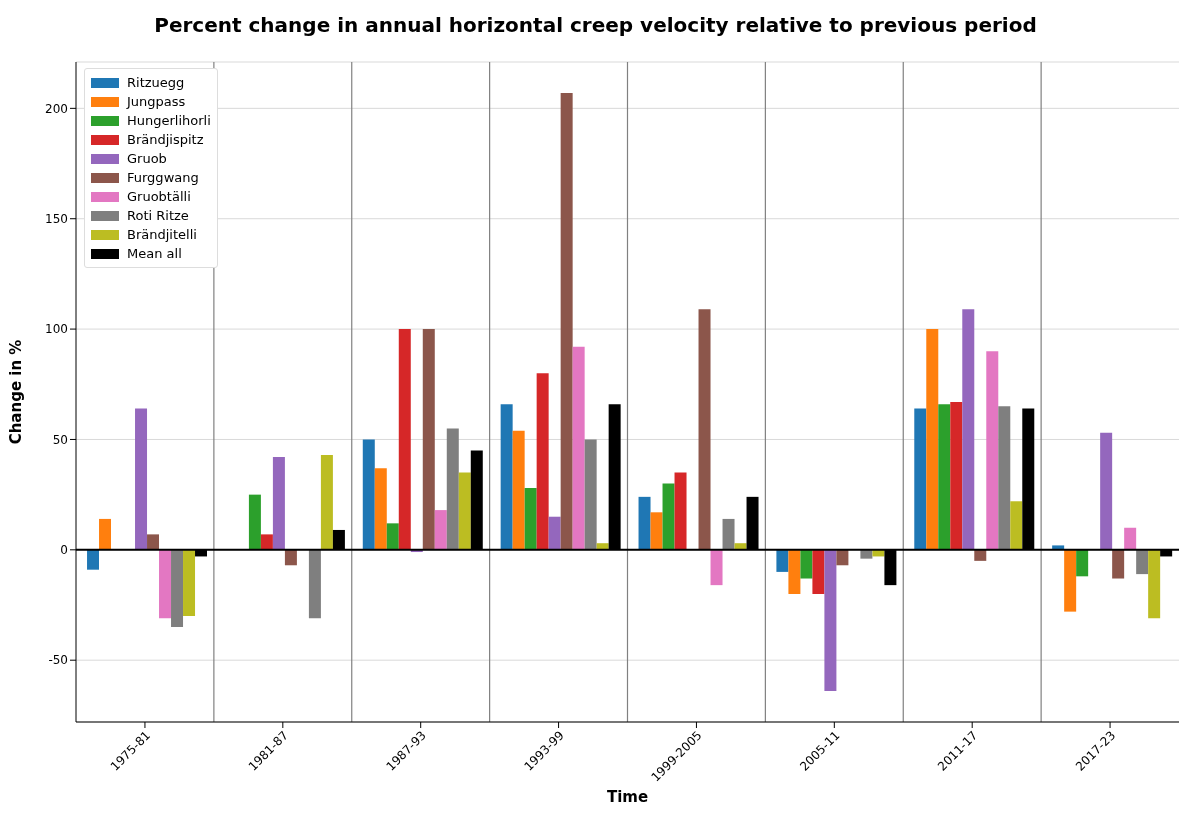 Image resolution: width=1195 pixels, height=828 pixels. Describe the element at coordinates (154, 254) in the screenshot. I see `legend-label: Mean all` at that location.